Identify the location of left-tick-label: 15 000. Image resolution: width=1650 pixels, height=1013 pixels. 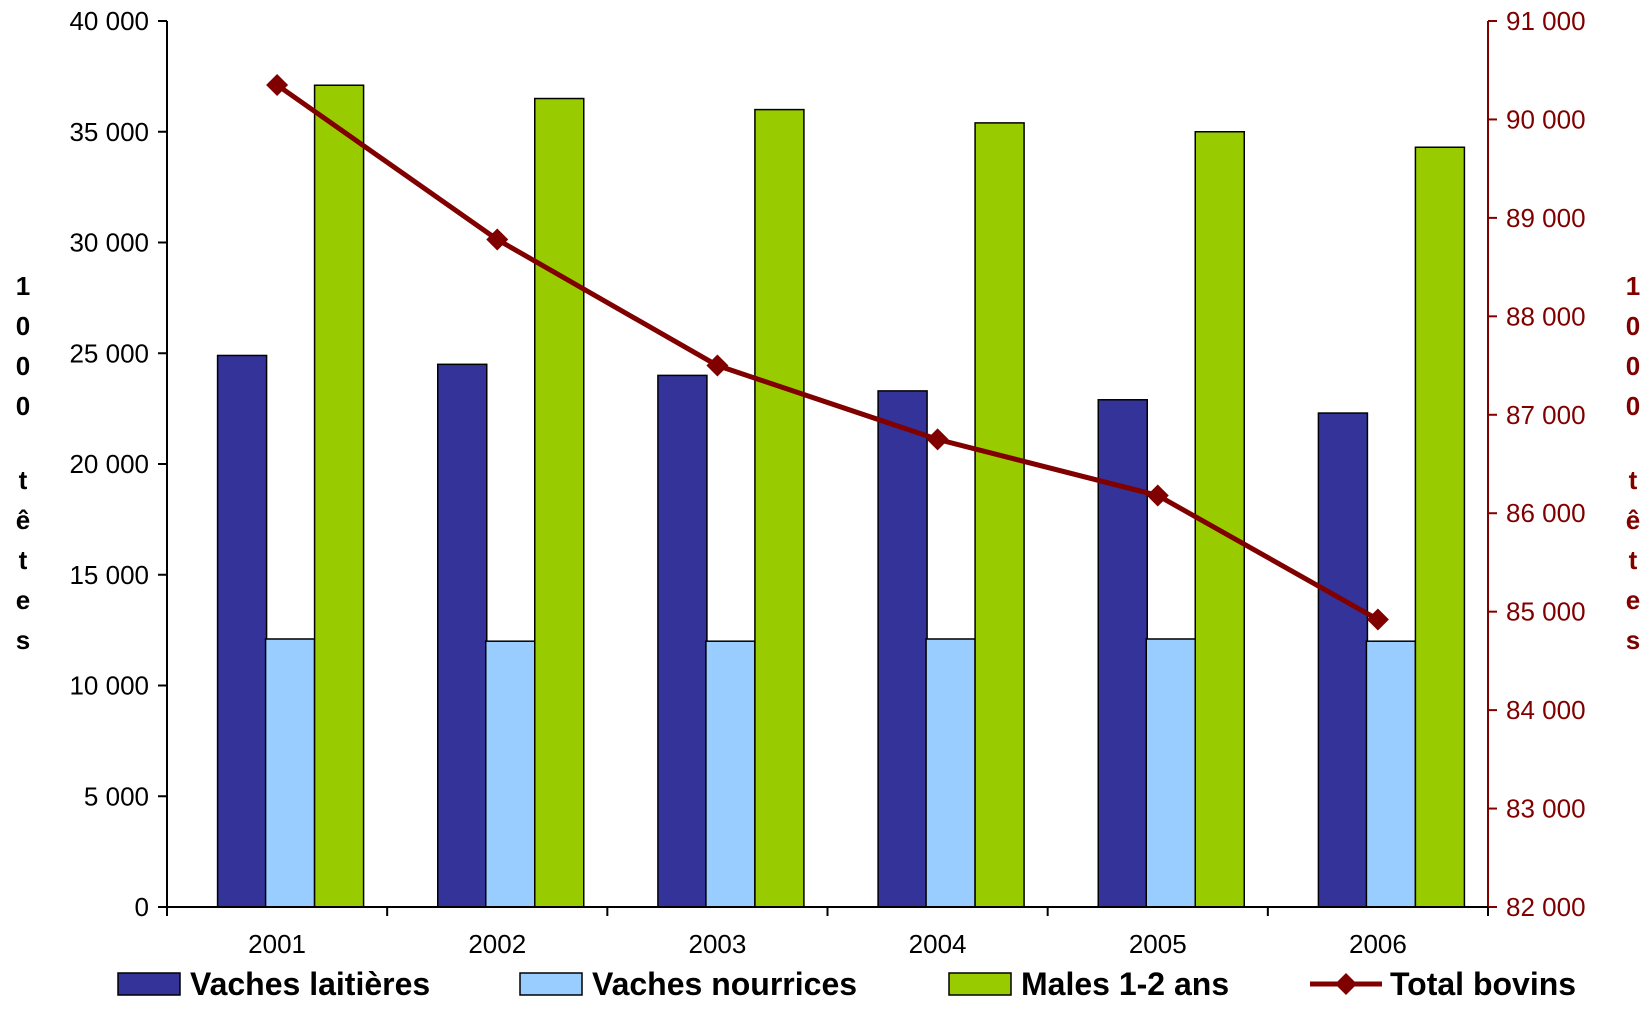
(109, 575).